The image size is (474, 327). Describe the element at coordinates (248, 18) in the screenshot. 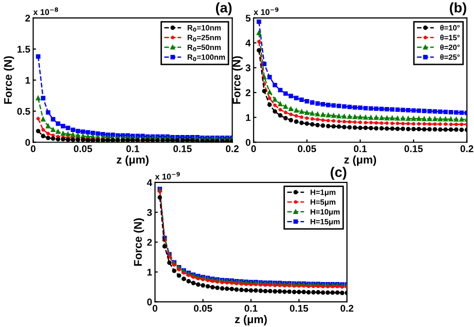

I see `y-tick-label: 5` at that location.